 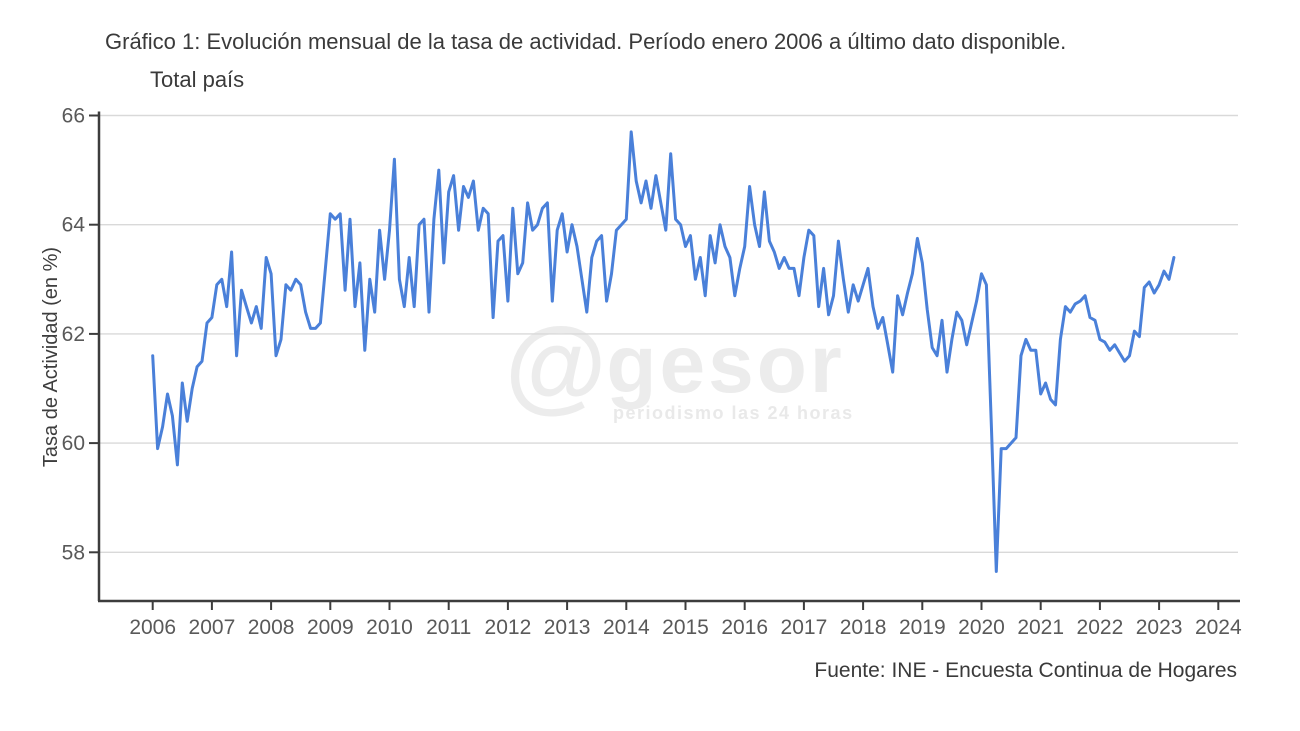 I want to click on y-axis-title: Tasa de Actividad (en %), so click(x=51, y=357).